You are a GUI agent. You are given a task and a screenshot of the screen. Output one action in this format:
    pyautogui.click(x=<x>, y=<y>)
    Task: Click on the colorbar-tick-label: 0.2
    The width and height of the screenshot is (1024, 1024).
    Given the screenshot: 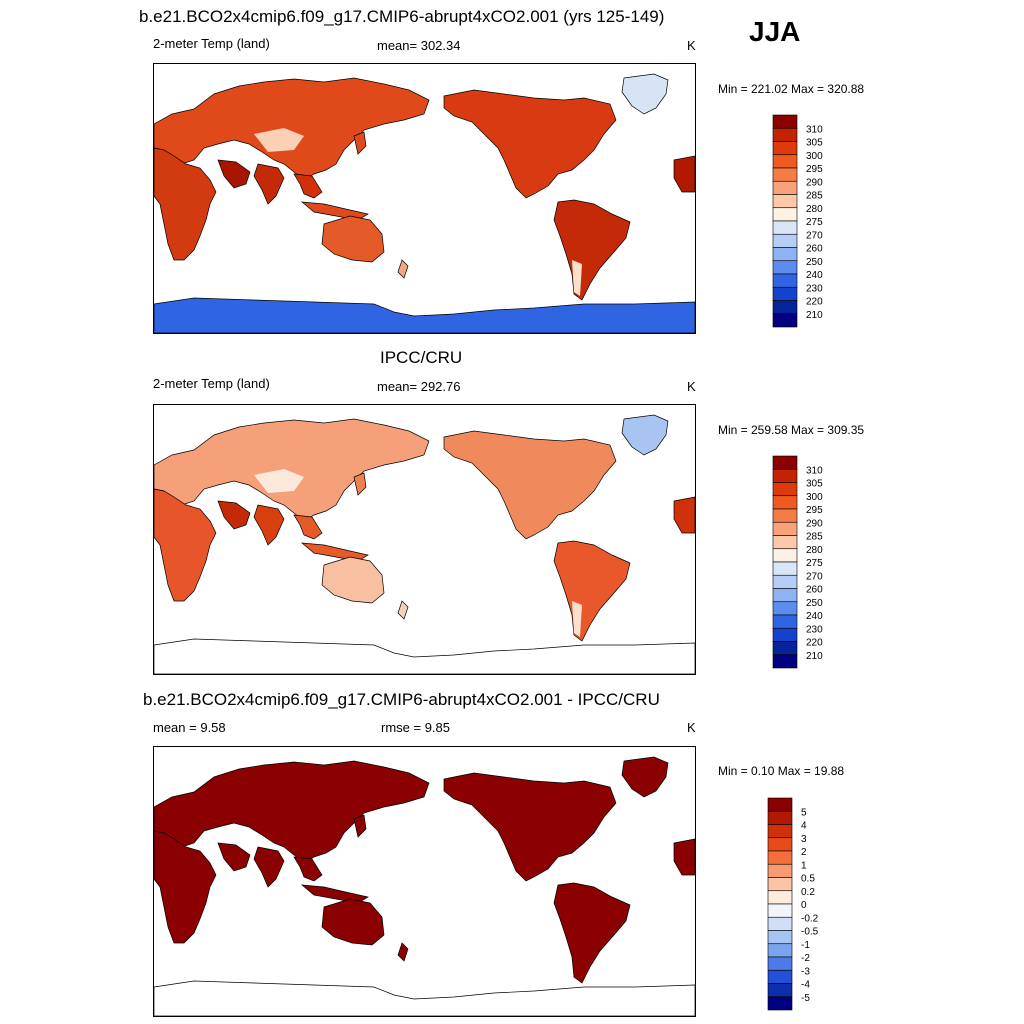 What is the action you would take?
    pyautogui.click(x=808, y=892)
    